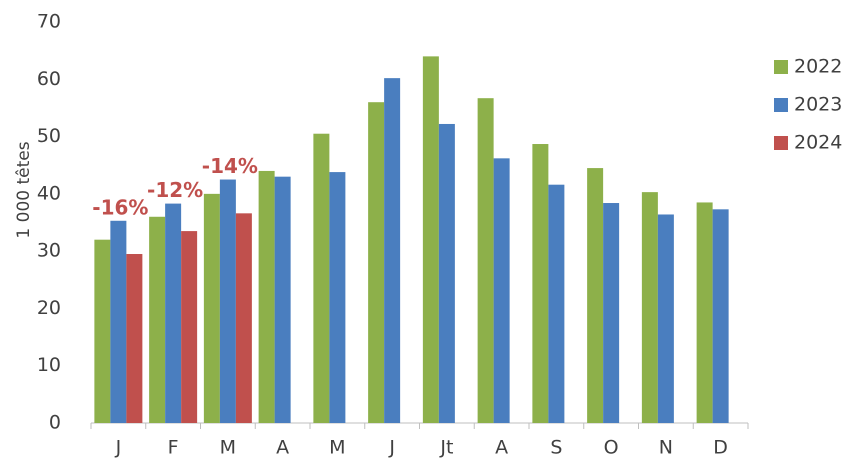  I want to click on legend-label: 2024, so click(818, 143).